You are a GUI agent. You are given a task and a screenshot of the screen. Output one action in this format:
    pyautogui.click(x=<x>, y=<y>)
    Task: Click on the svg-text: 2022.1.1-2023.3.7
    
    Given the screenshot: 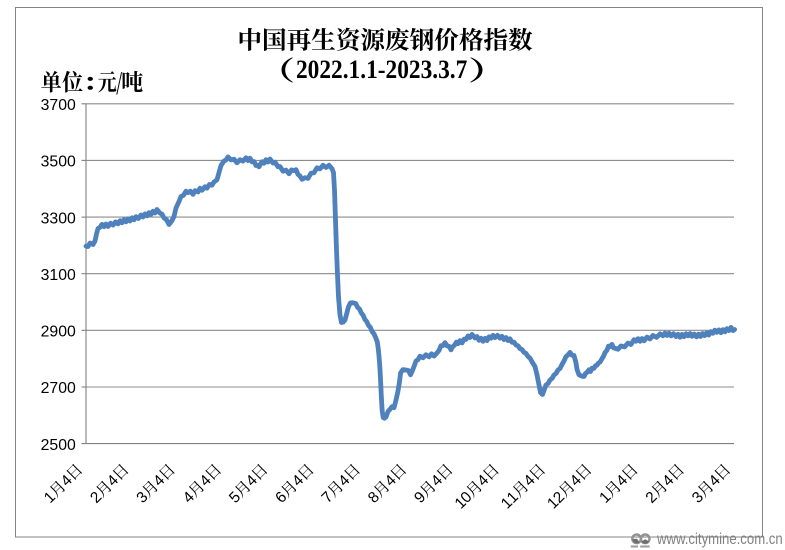 What is the action you would take?
    pyautogui.click(x=381, y=69)
    